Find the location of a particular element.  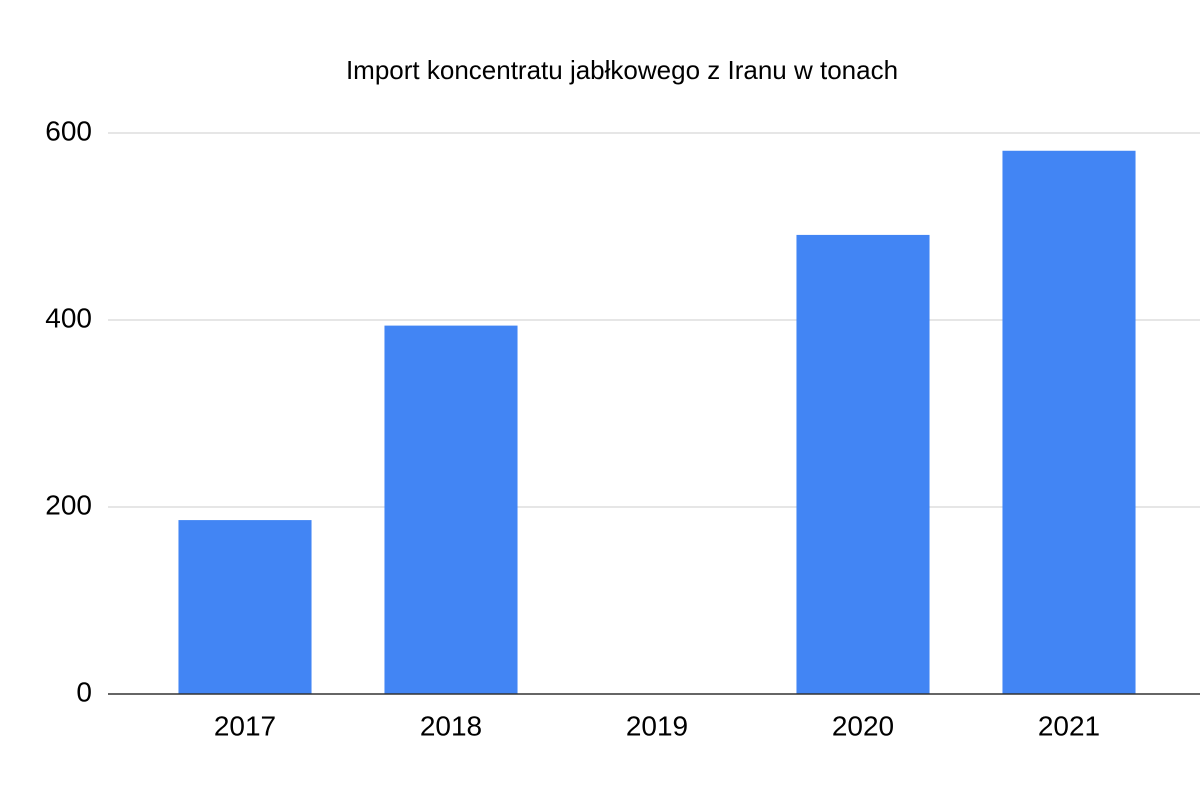

y-tick-label: 600 is located at coordinates (68, 130).